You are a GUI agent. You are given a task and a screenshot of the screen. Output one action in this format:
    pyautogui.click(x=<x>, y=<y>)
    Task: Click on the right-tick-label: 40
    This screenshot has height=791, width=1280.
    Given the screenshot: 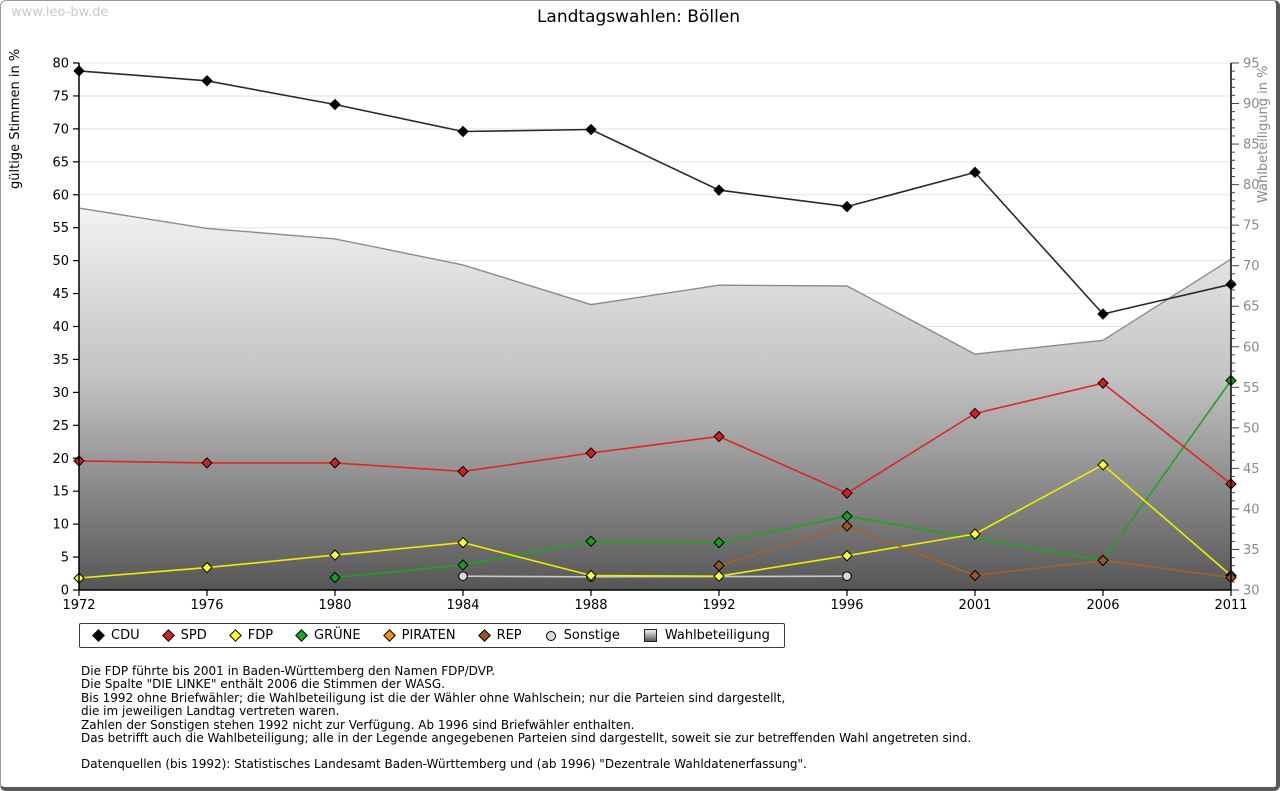 What is the action you would take?
    pyautogui.click(x=1251, y=509)
    